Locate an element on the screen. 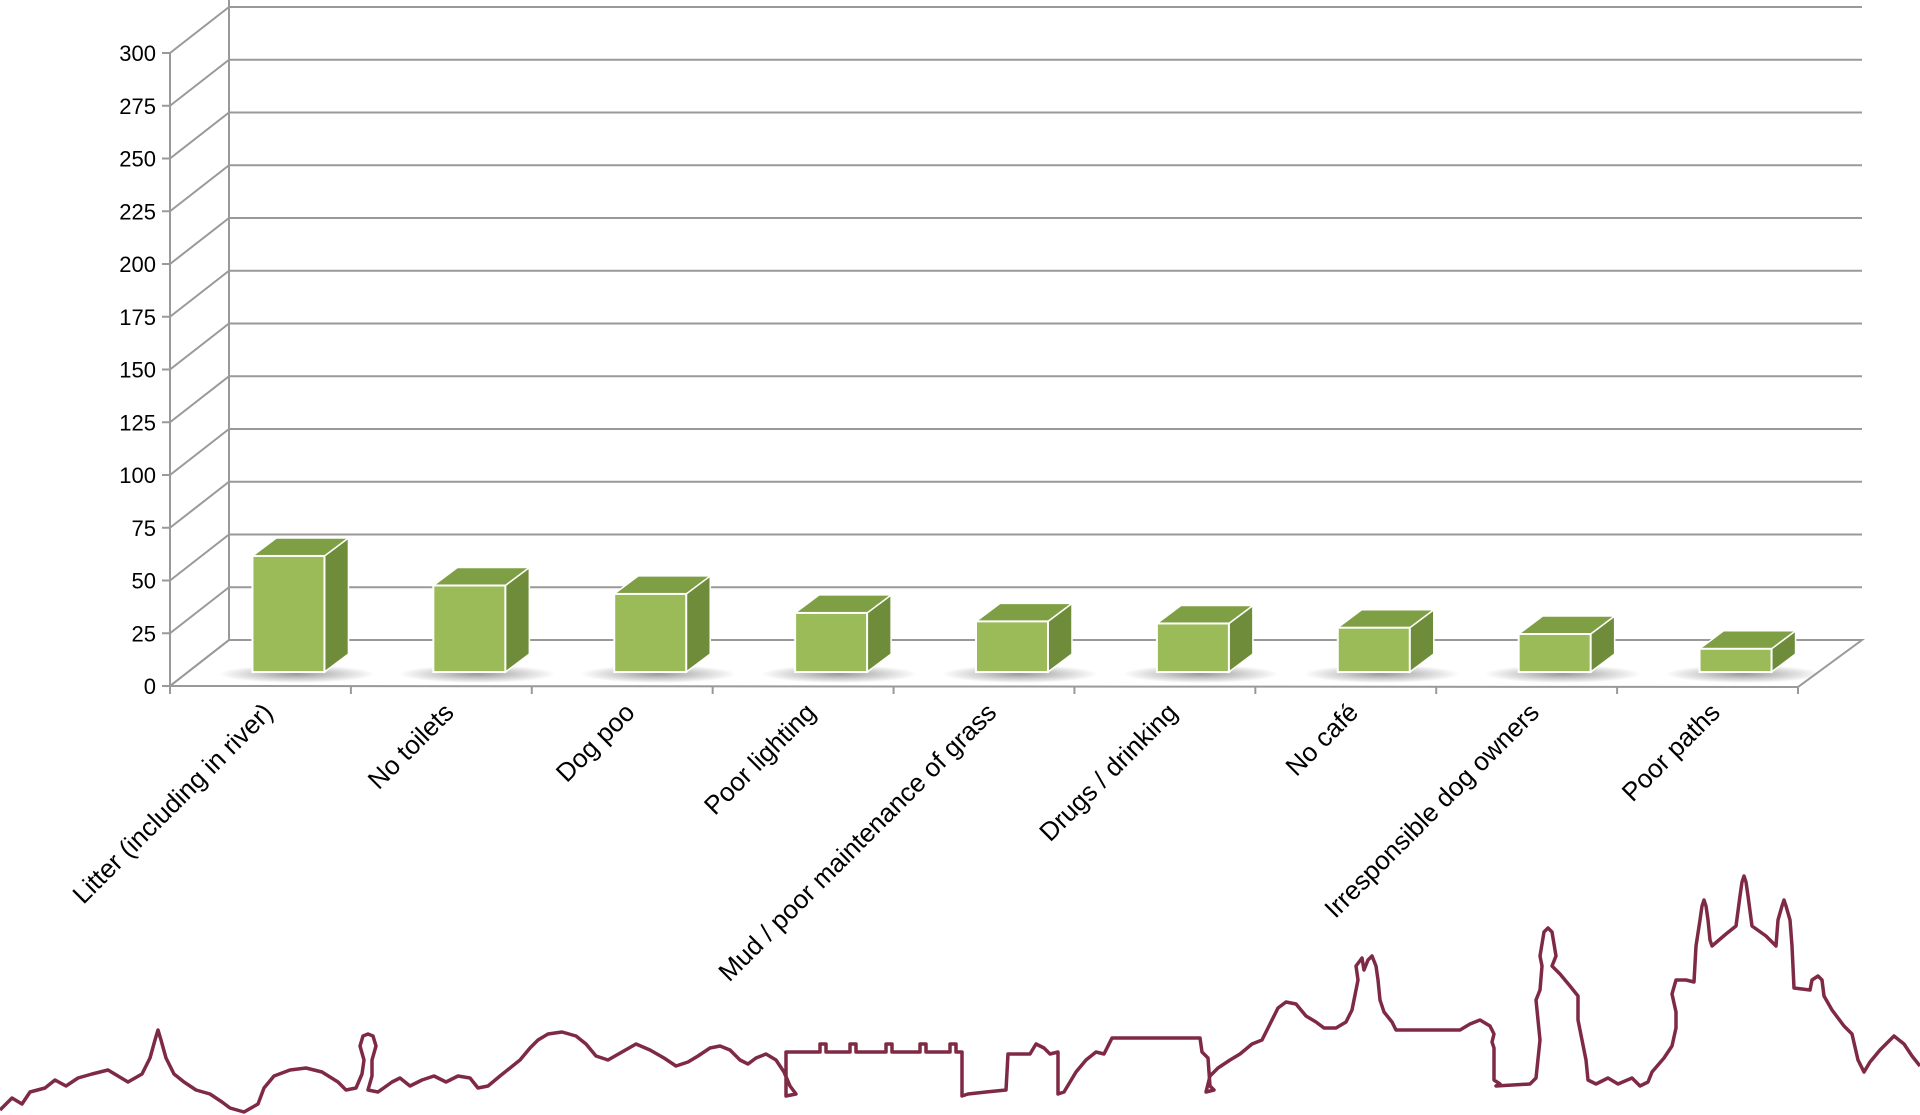 This screenshot has height=1115, width=1920. x-category-label: No café is located at coordinates (1321, 739).